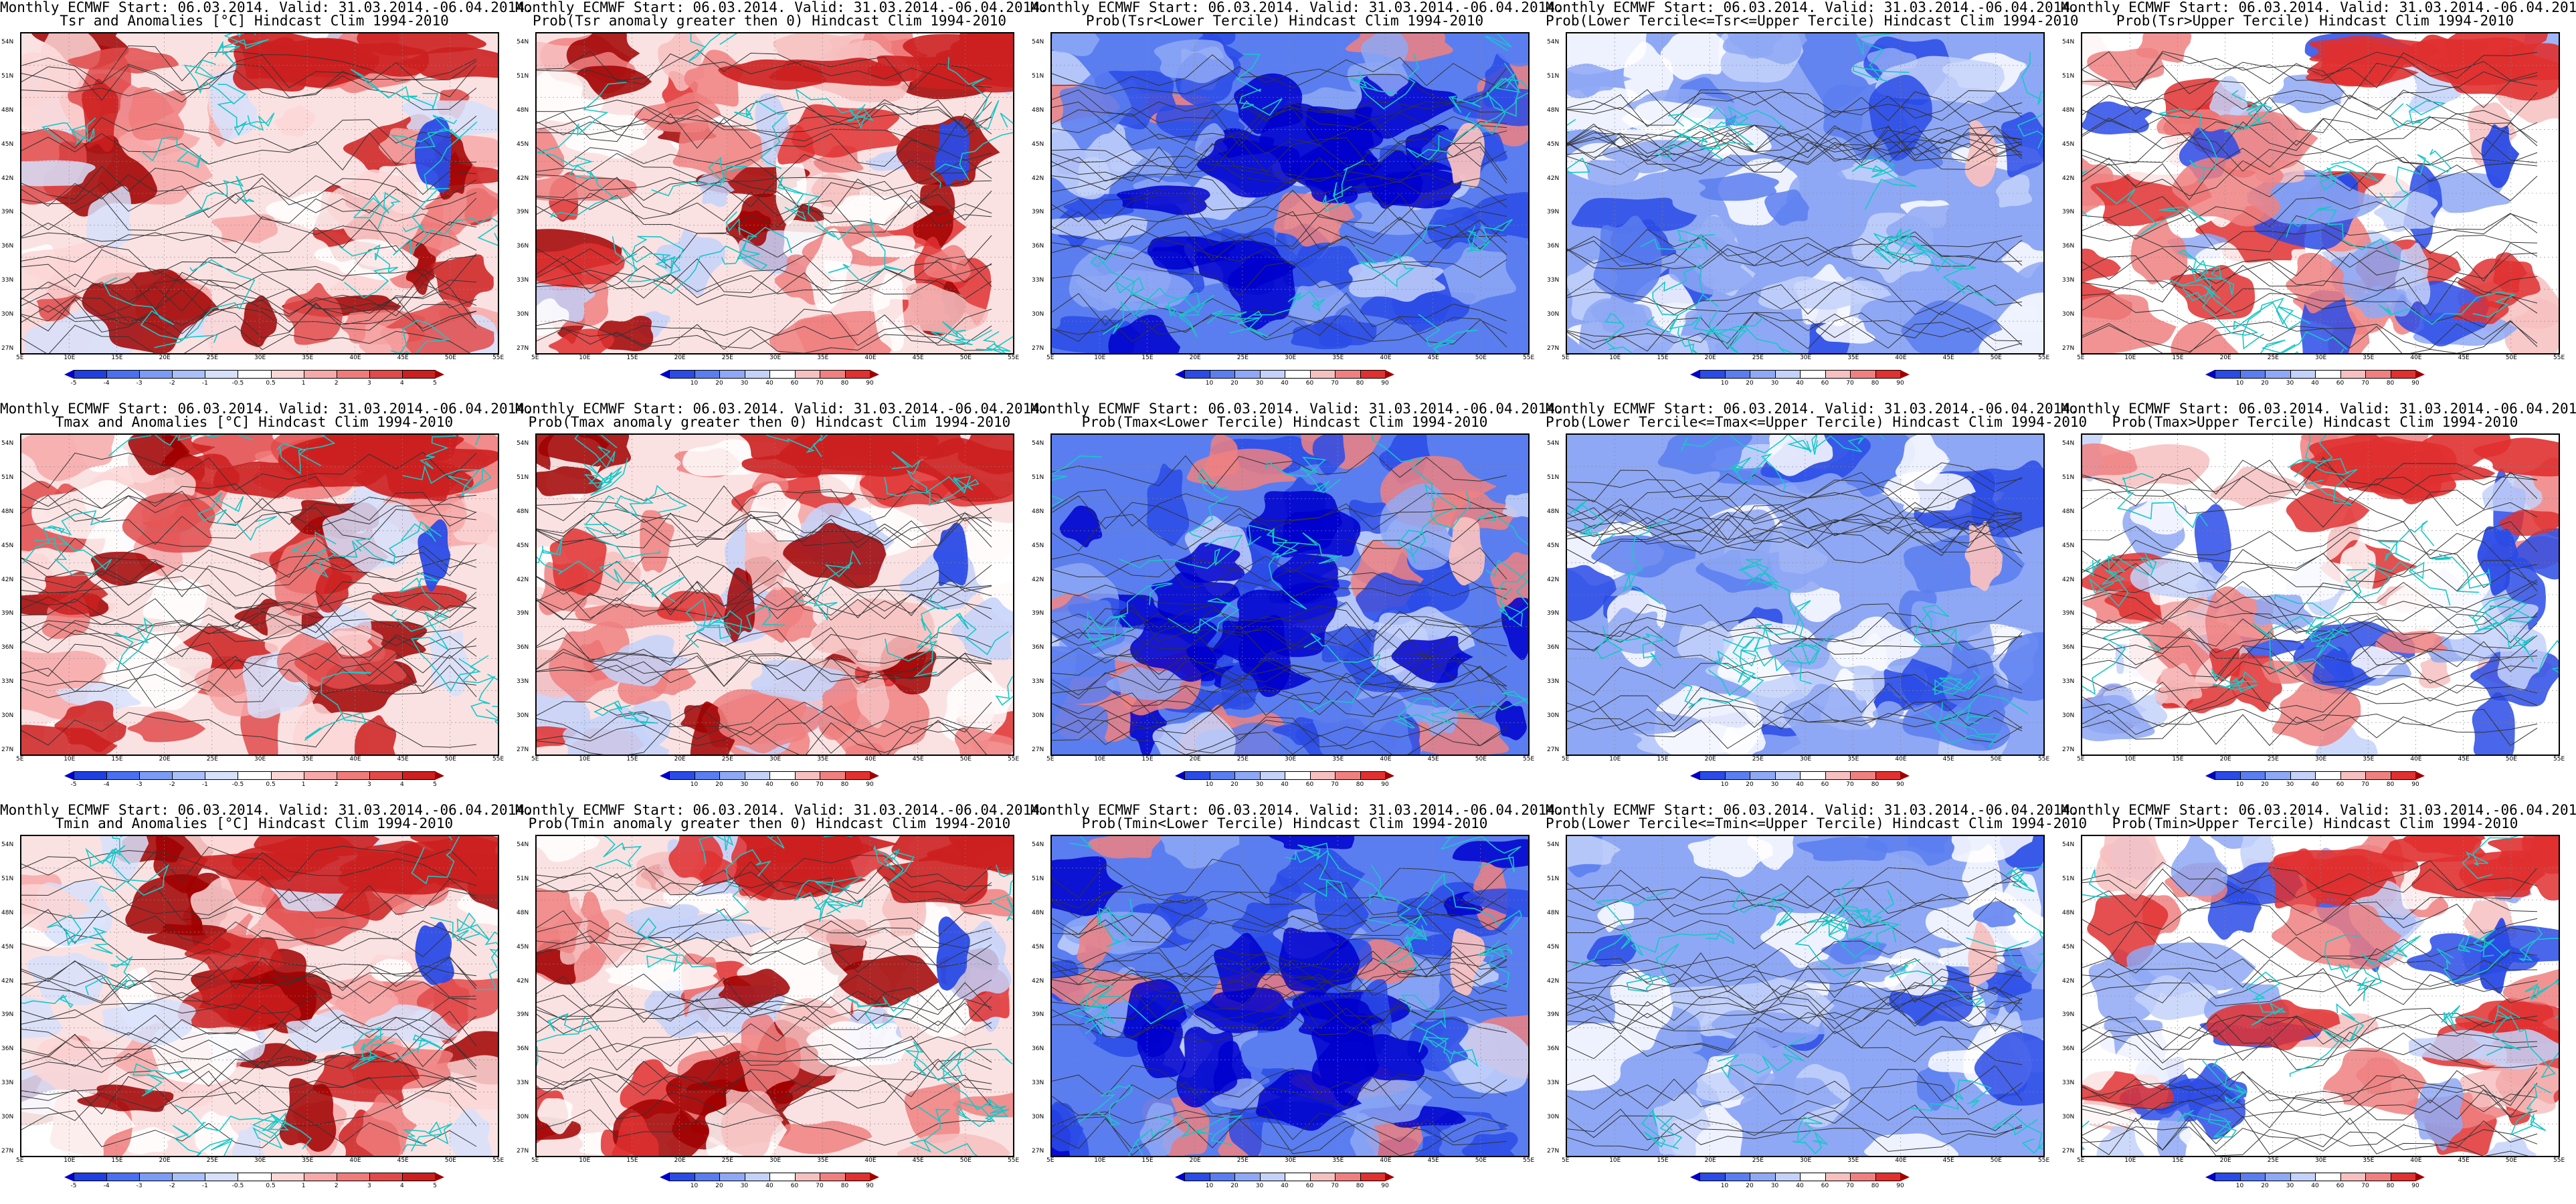  Describe the element at coordinates (1234, 1186) in the screenshot. I see `colorbar-tick-label: 20` at that location.